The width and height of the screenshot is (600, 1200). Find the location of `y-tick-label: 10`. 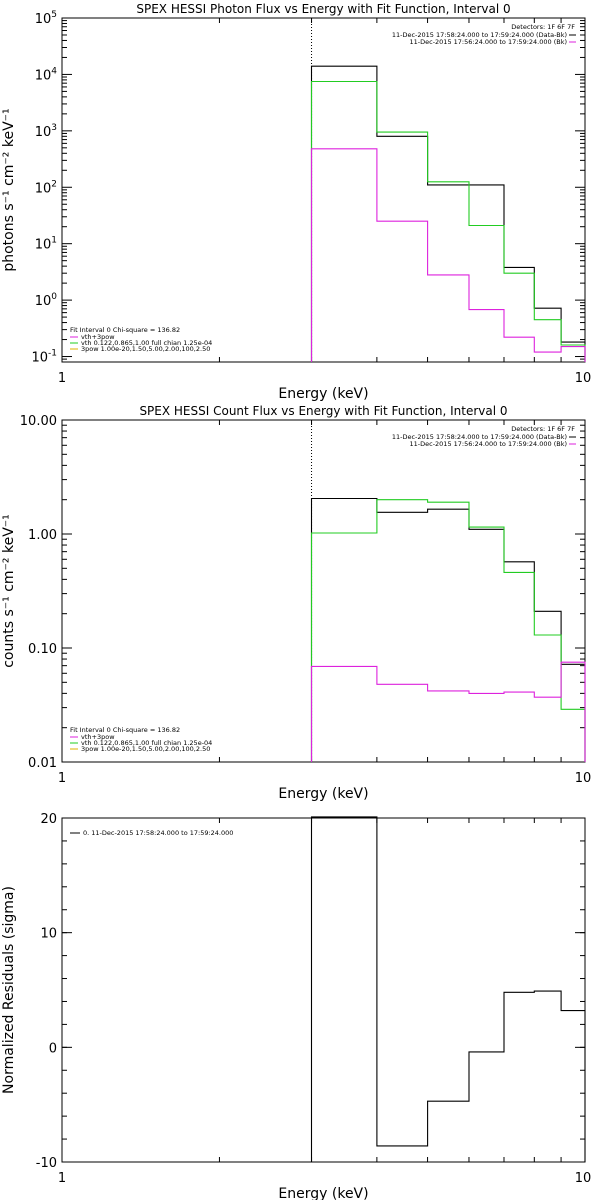

y-tick-label: 10 is located at coordinates (48, 934).